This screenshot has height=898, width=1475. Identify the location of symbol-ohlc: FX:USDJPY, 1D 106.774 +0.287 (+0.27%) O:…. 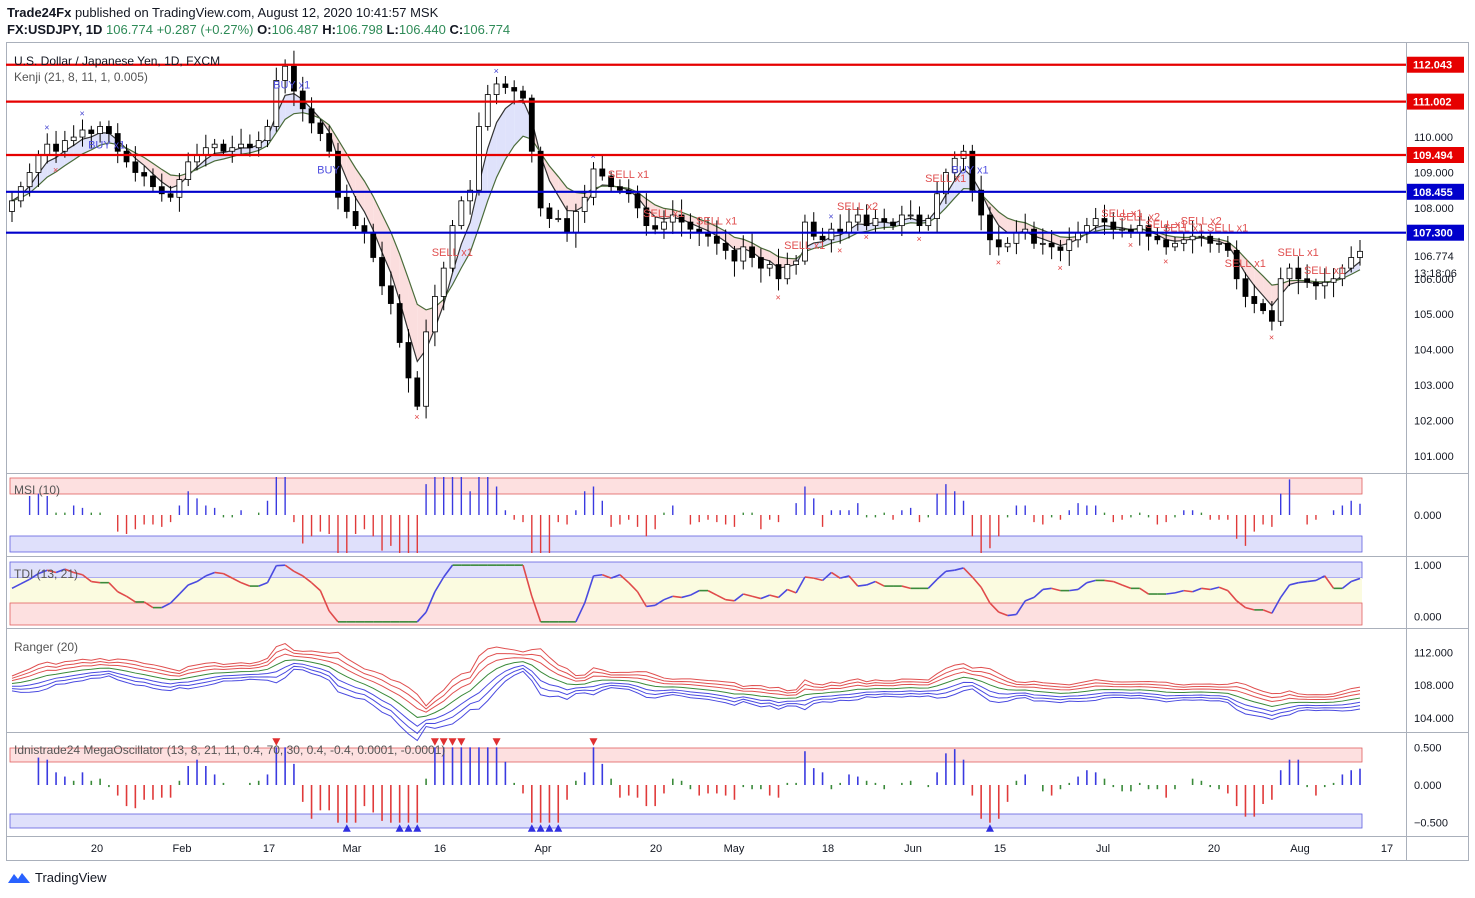
(258, 29).